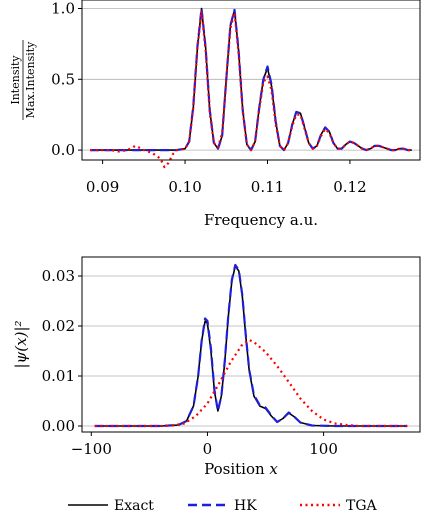 The height and width of the screenshot is (517, 429). I want to click on legend-label-hk: HK, so click(245, 506).